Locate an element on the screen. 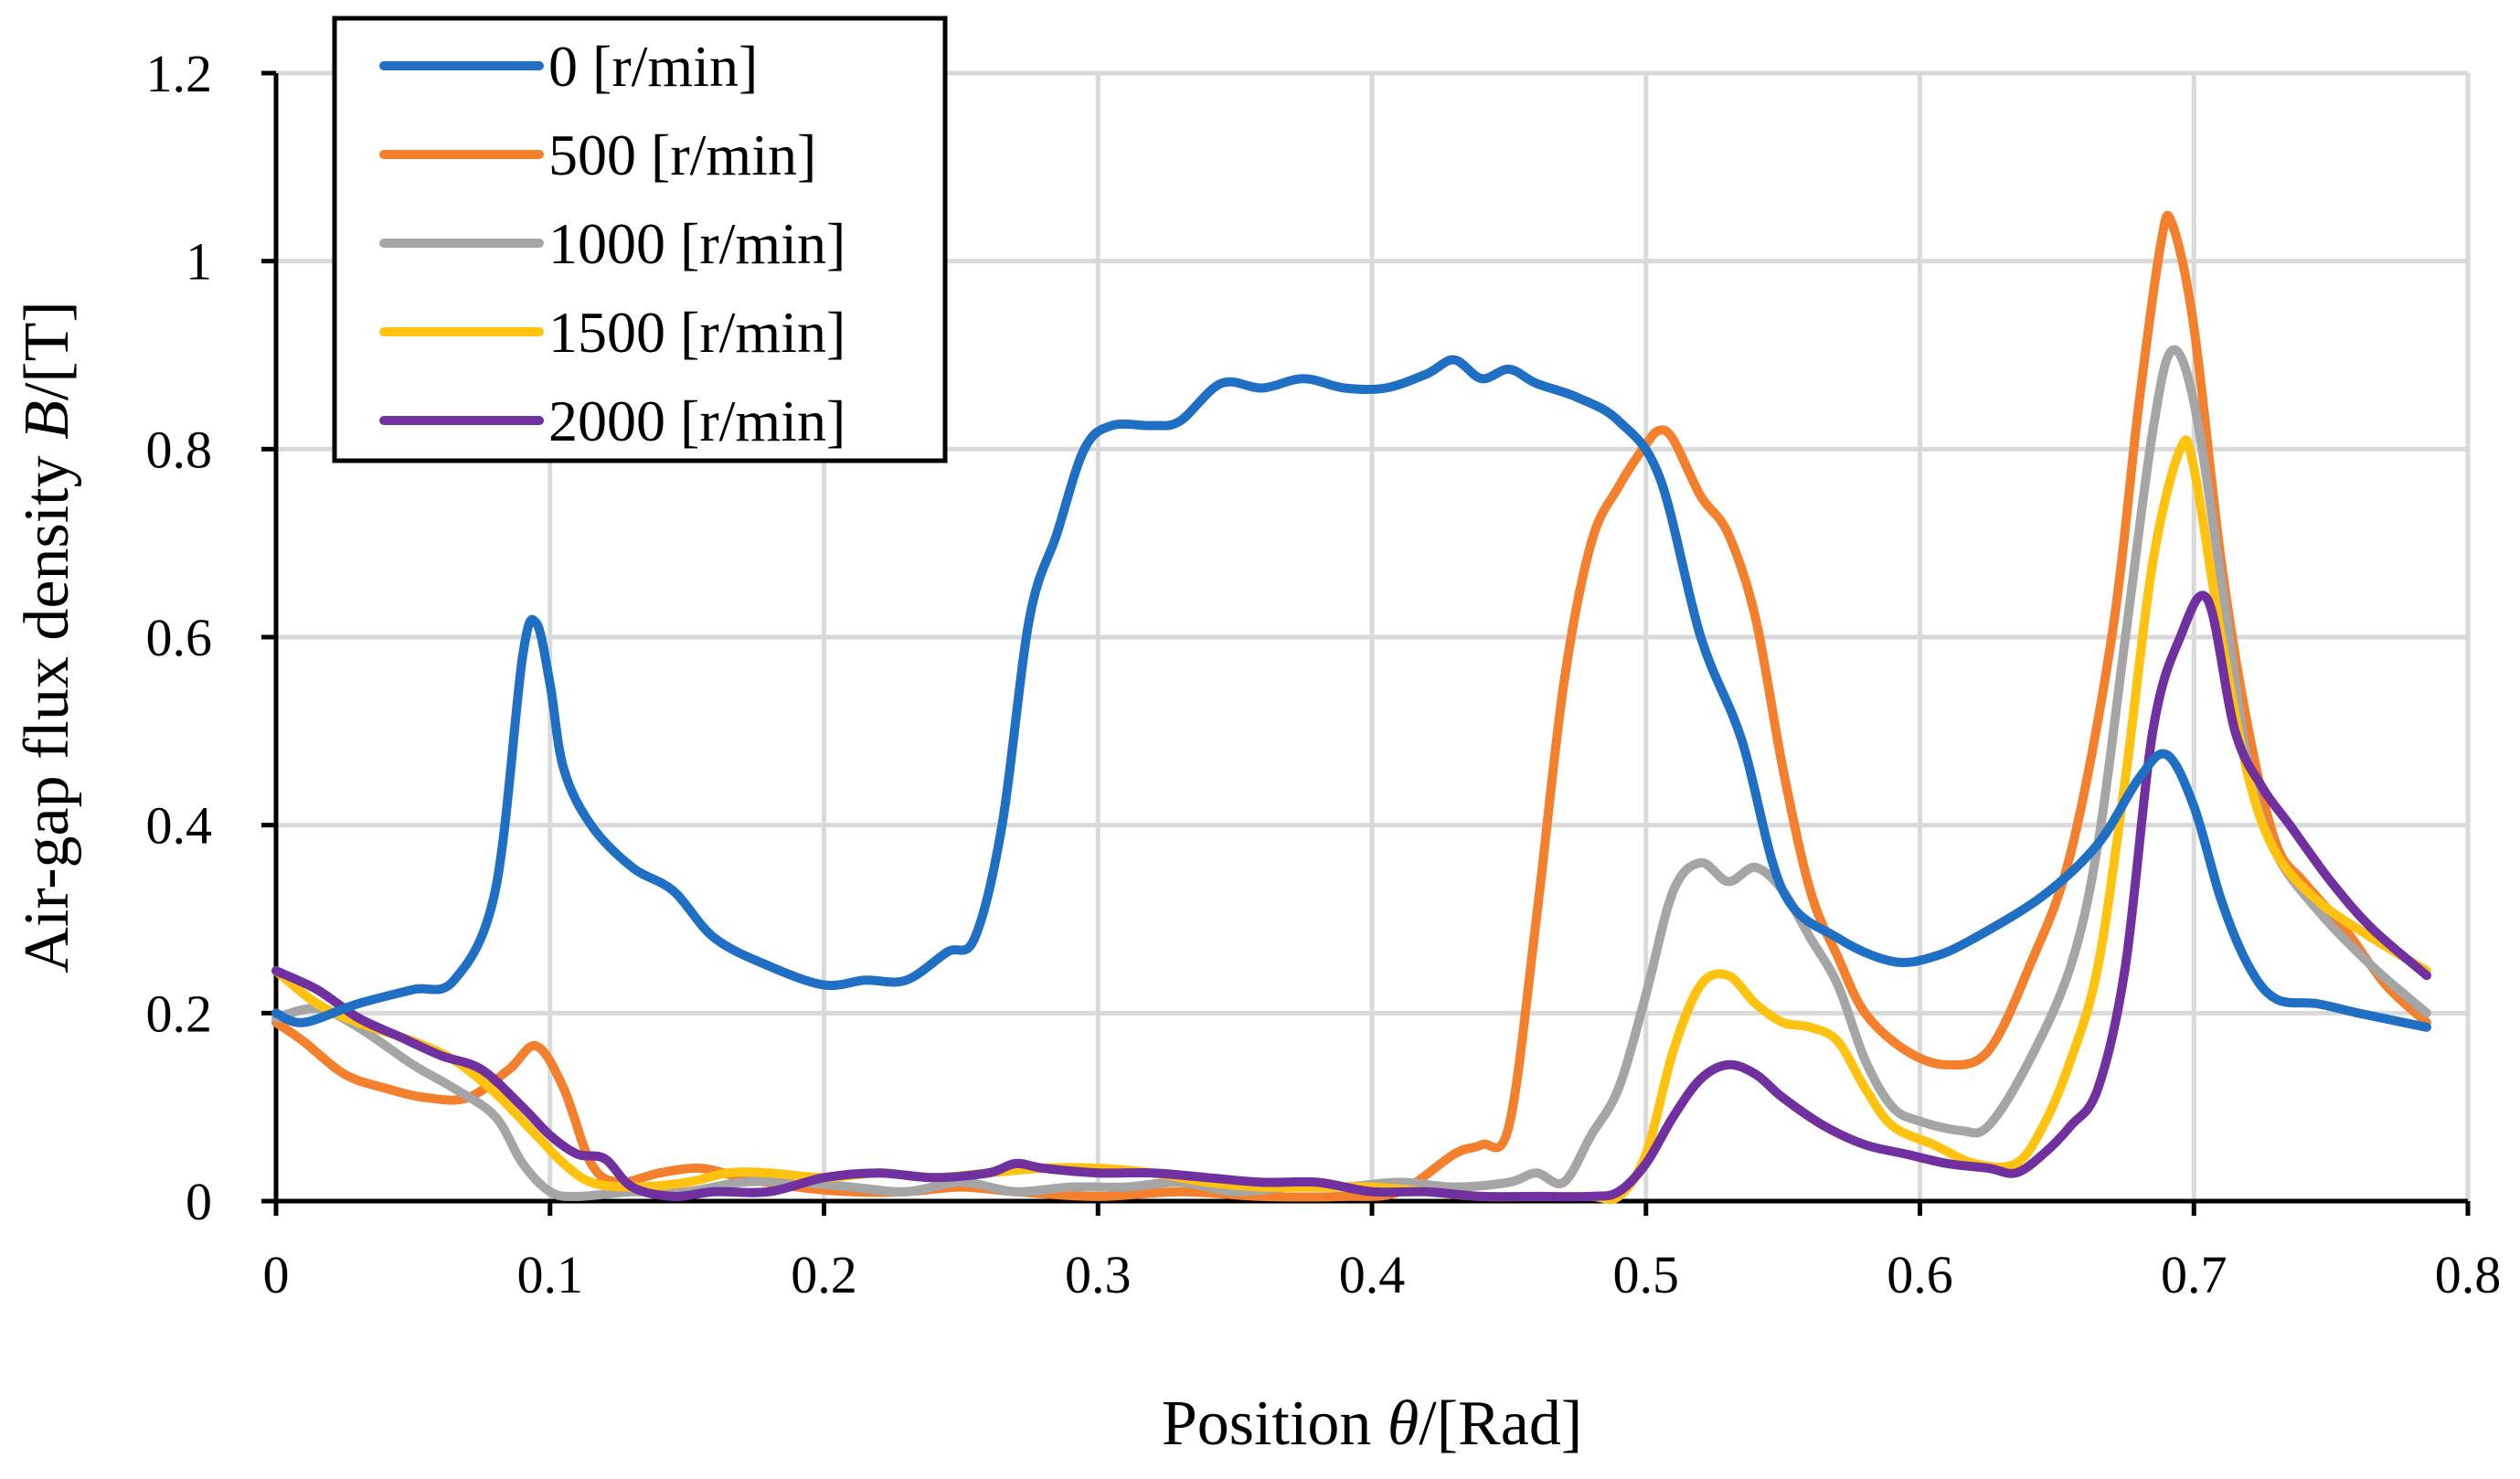 The width and height of the screenshot is (2520, 1479). y-tick-label: 1 is located at coordinates (199, 262).